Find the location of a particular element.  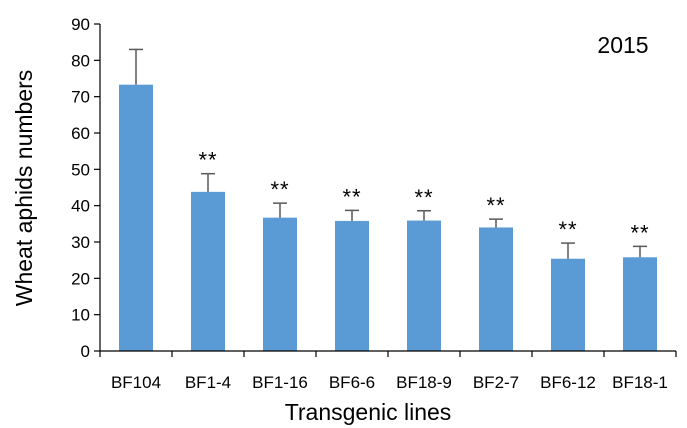

y-tick-label: 10 is located at coordinates (80, 315).